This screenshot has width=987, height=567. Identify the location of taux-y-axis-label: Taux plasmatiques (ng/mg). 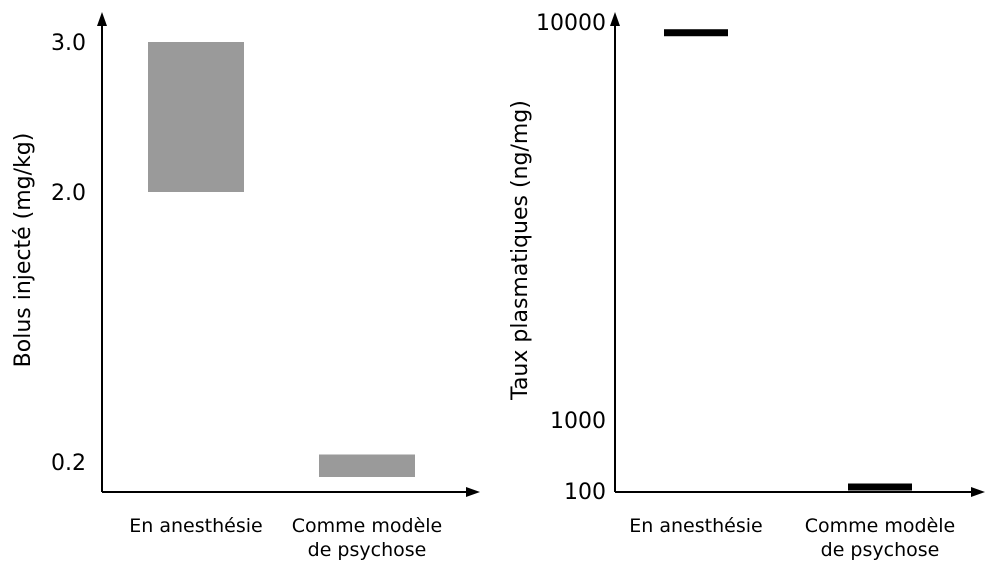
(520, 250).